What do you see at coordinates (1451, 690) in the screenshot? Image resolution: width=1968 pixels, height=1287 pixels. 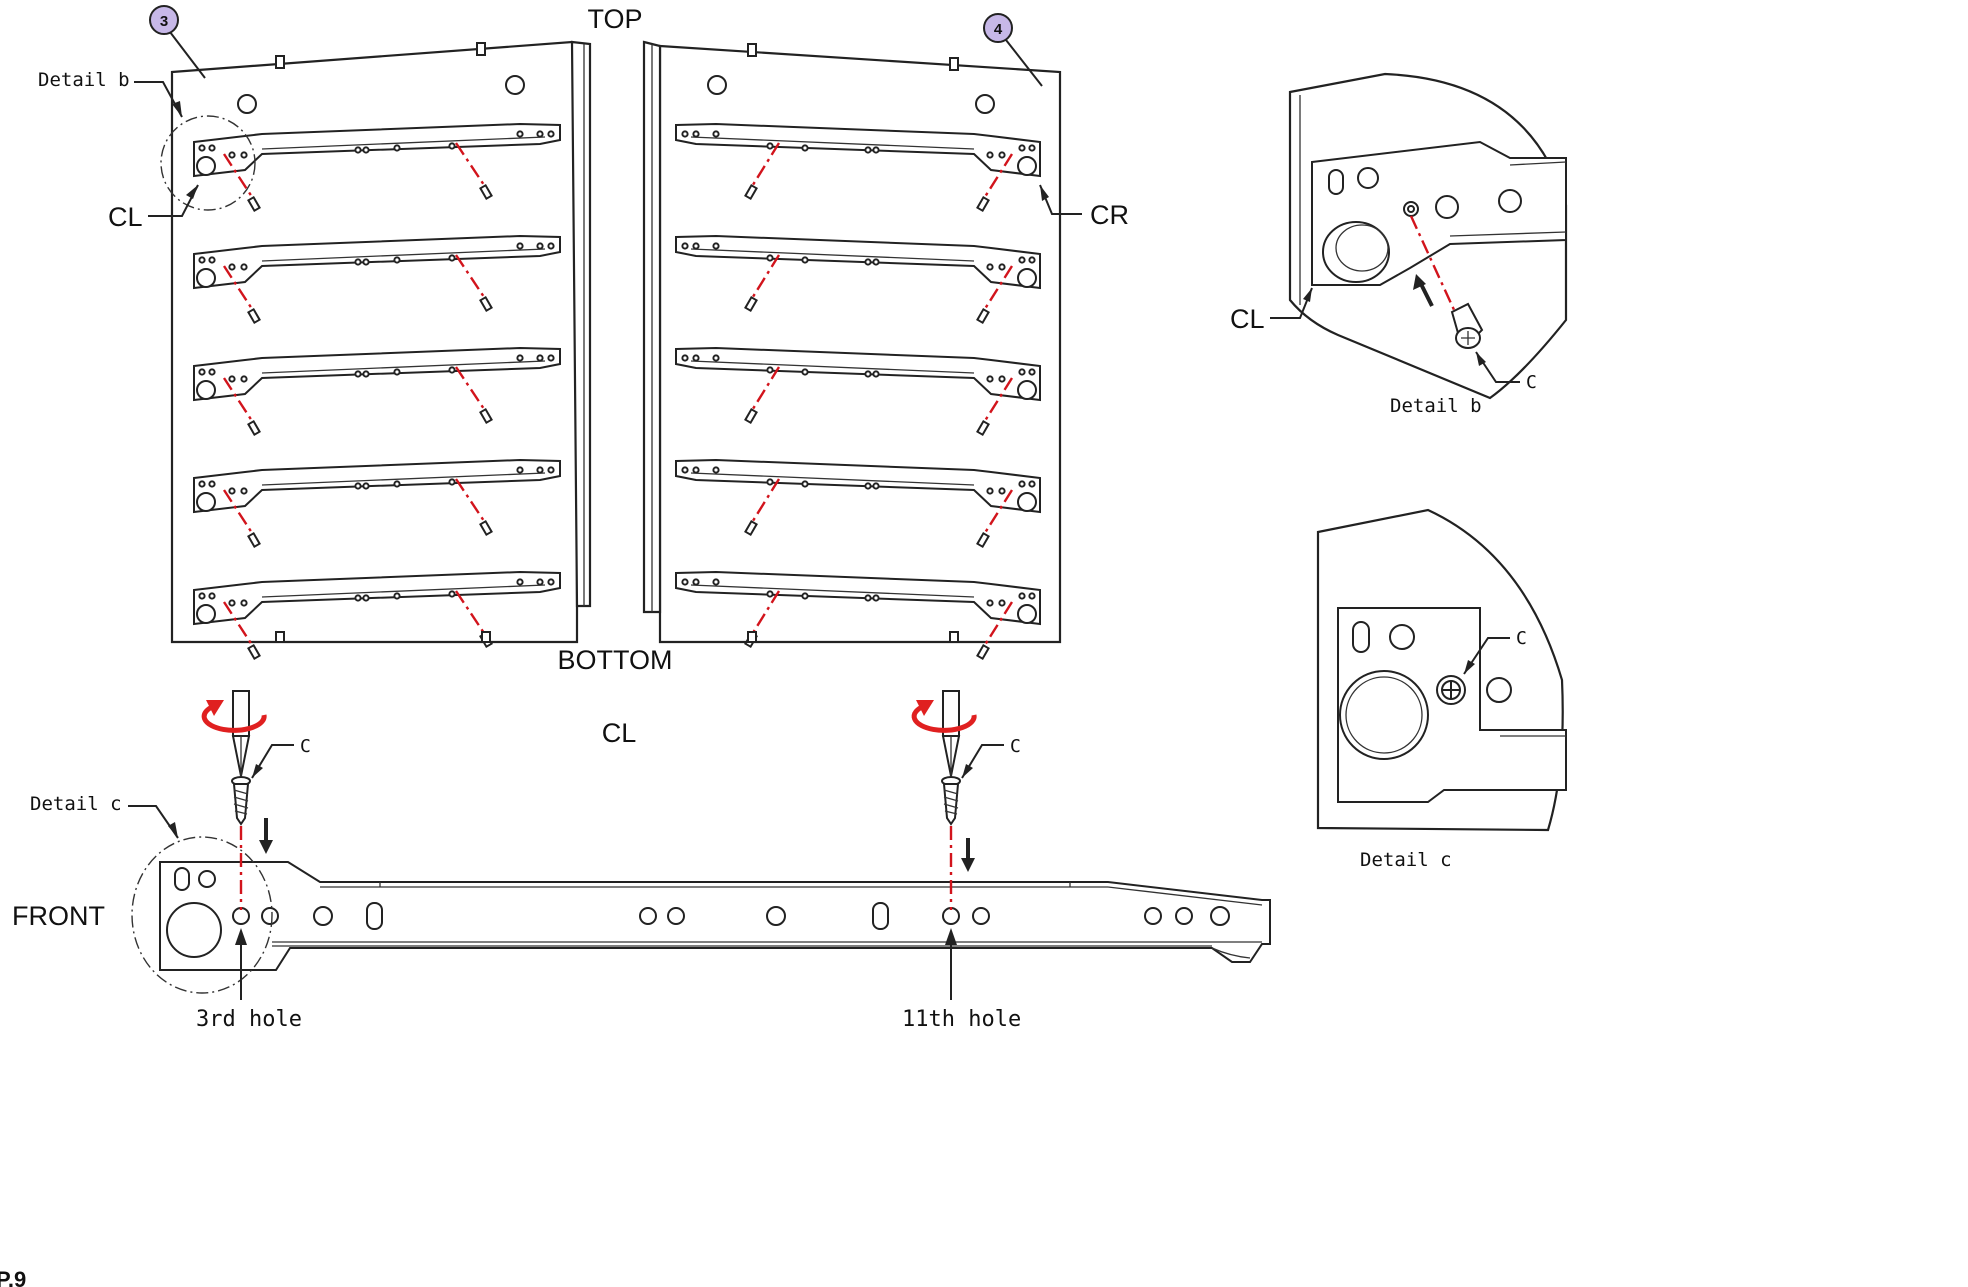 I see `detail-c-screw-head` at bounding box center [1451, 690].